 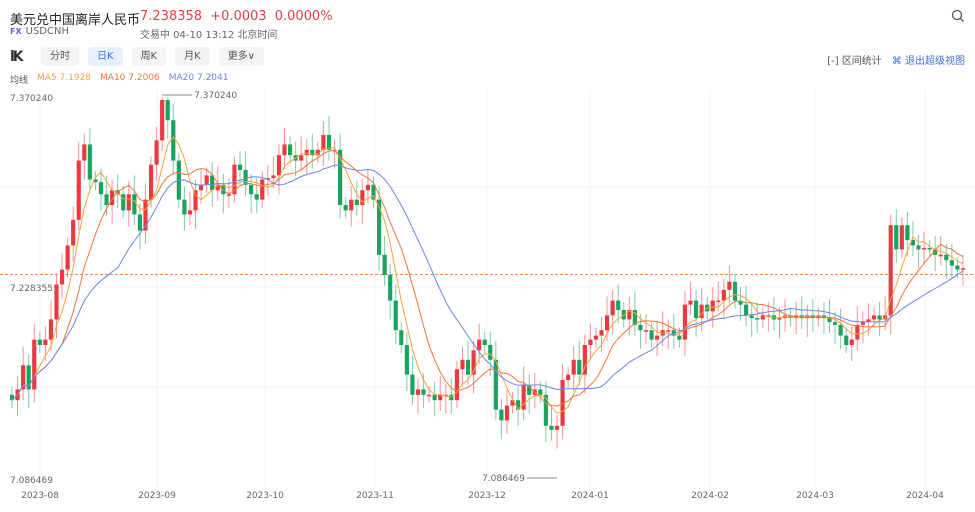 What do you see at coordinates (64, 78) in the screenshot?
I see `ma5-value: MA5 7.1928` at bounding box center [64, 78].